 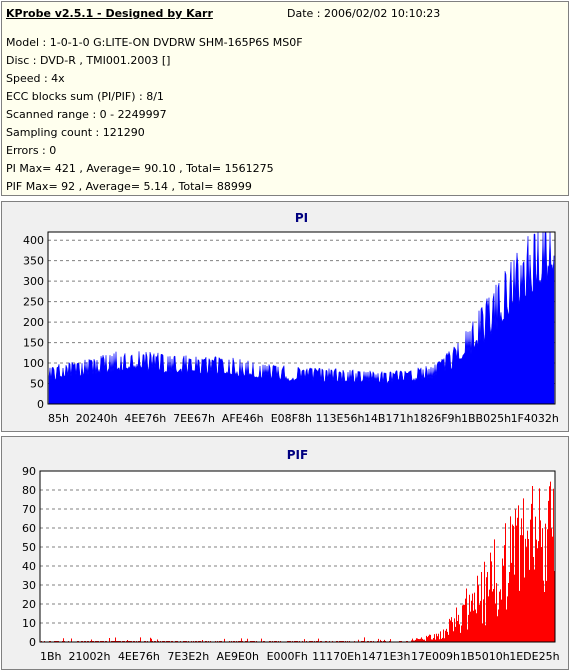 I want to click on info-ecc-blocks: ECC blocks sum (PI/PIF) : 8/1, so click(x=85, y=96).